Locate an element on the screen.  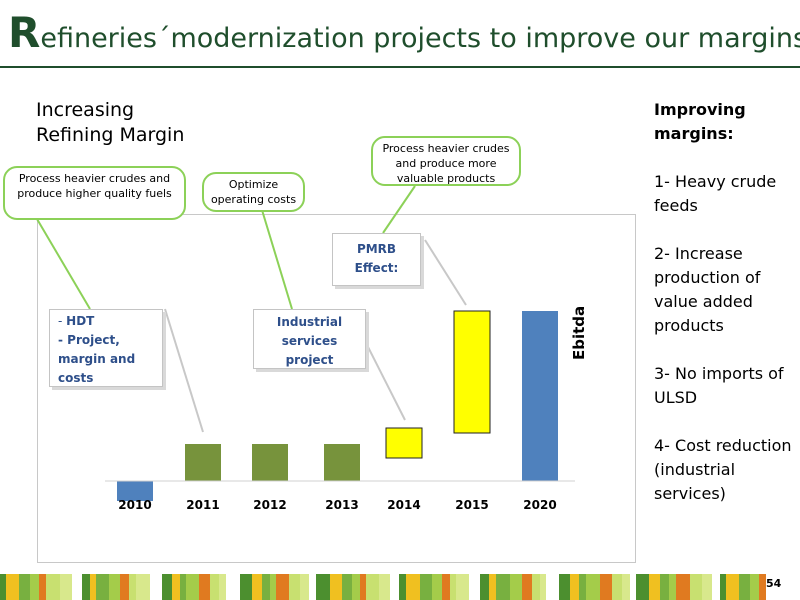
side-item-4: 4- Cost reduction (industrial services) is located at coordinates (723, 469).